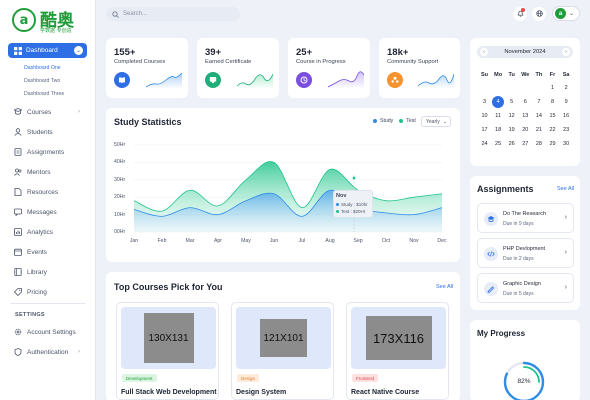  I want to click on stat-card-completed-courses: 155+ Completed Courses, so click(147, 68).